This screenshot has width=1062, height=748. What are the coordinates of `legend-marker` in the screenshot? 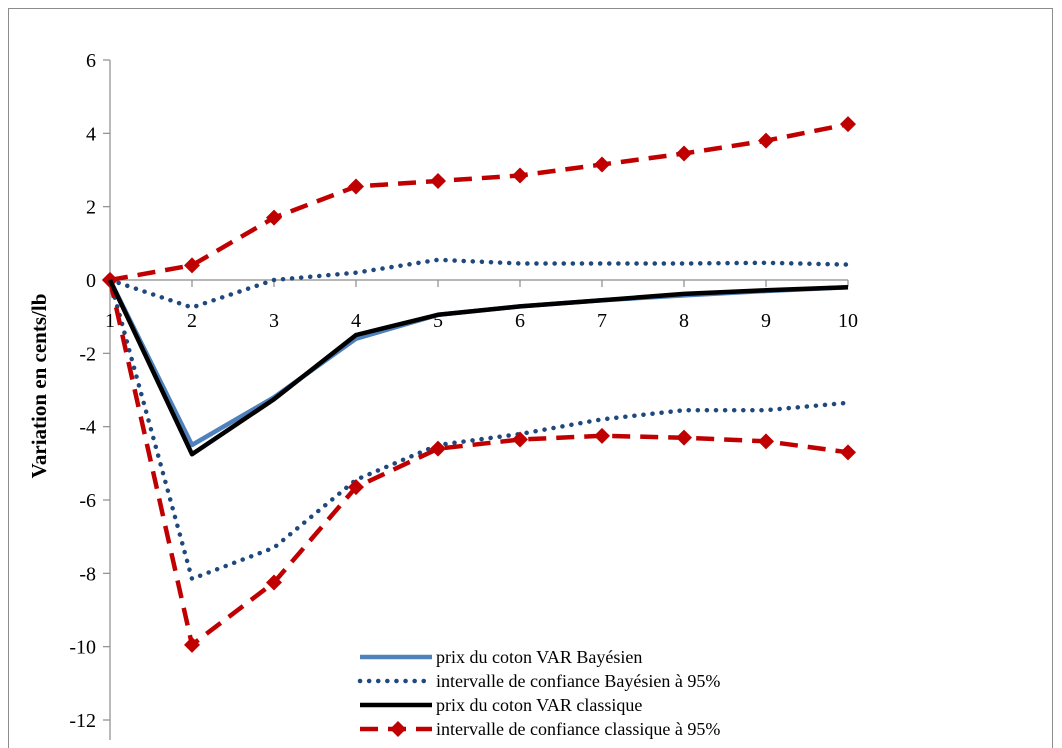 It's located at (398, 729).